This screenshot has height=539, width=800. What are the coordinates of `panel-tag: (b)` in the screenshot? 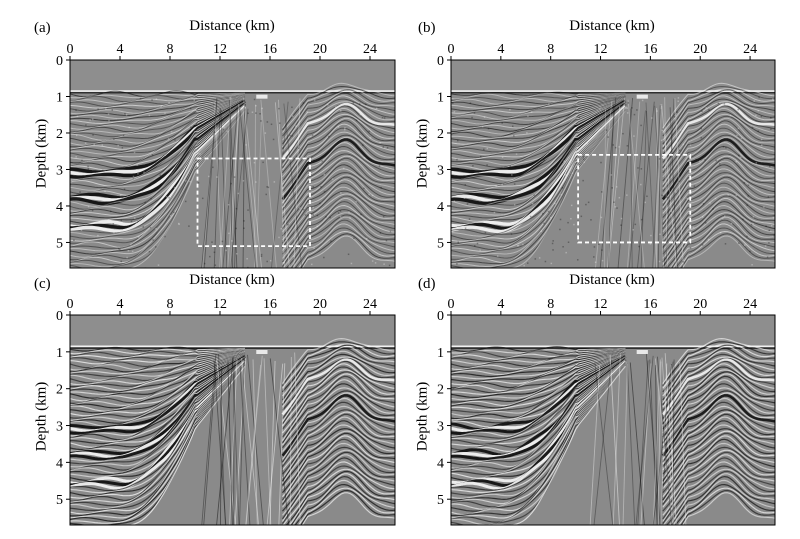 It's located at (427, 28).